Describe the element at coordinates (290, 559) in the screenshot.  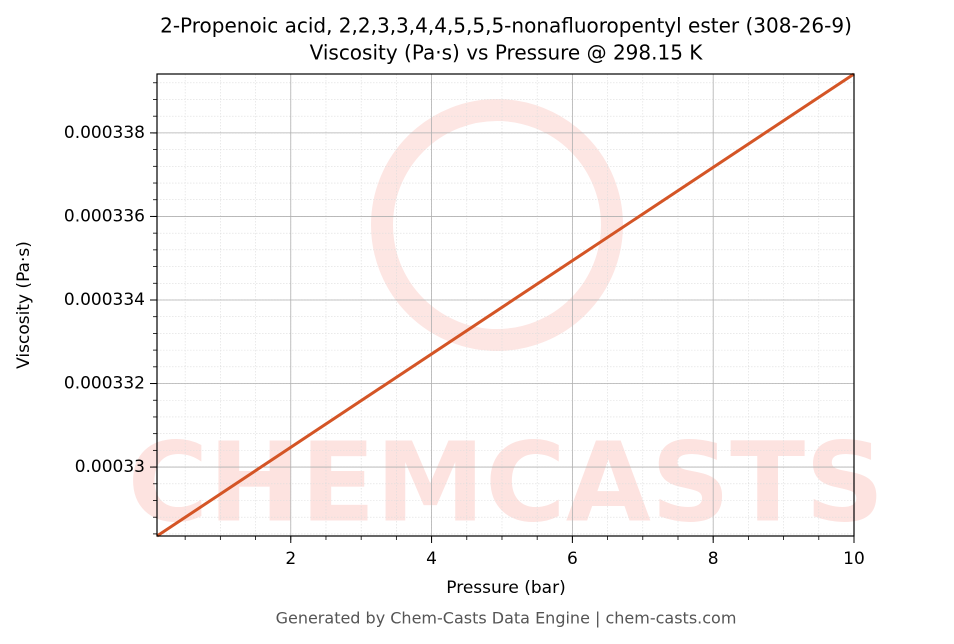
I see `x-tick-label: 2` at that location.